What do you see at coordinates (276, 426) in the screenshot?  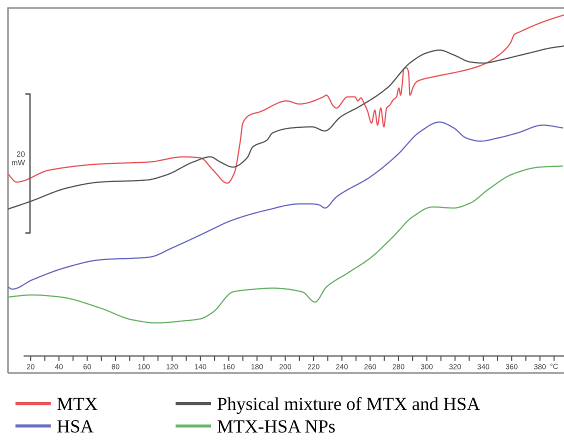 I see `legend-label: MTX-HSA NPs` at bounding box center [276, 426].